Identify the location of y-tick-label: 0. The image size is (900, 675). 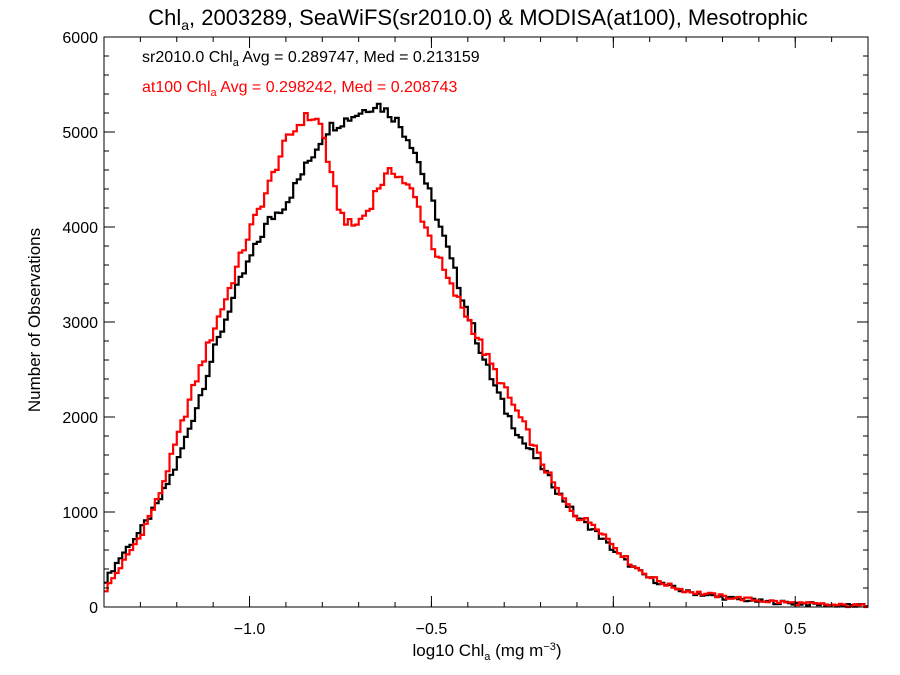
(93, 608).